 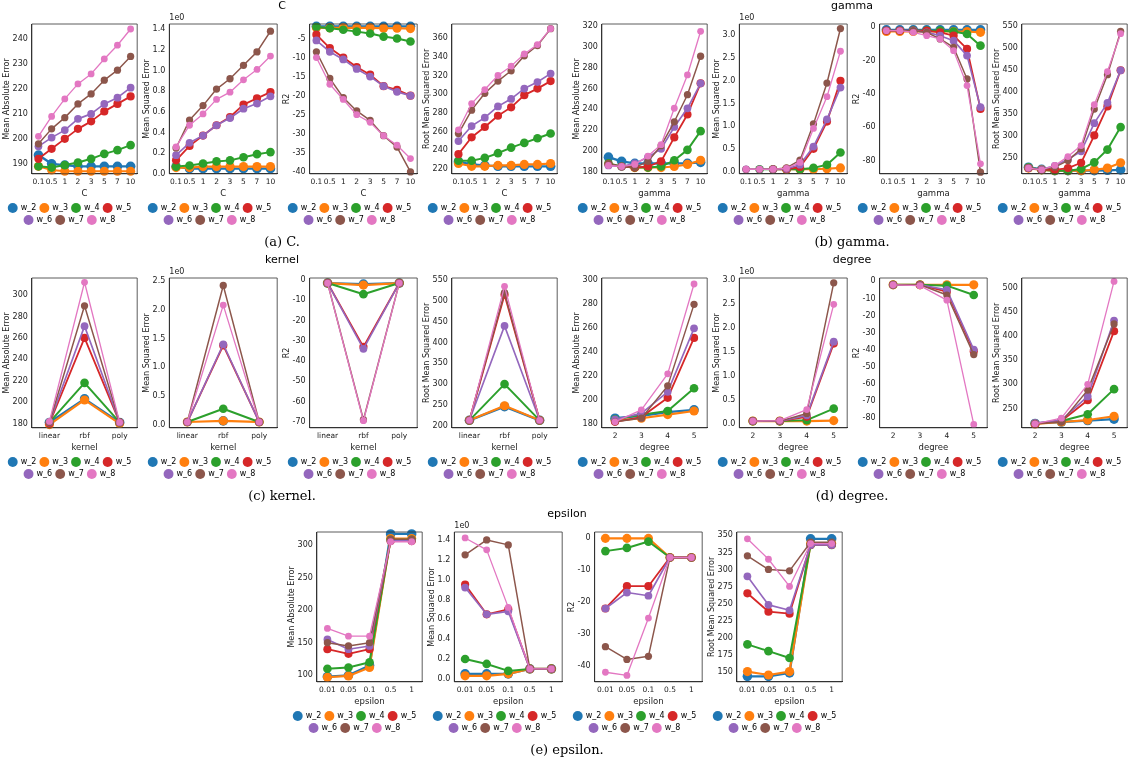 I want to click on y-axis-title: Mean Absolute Error, so click(x=6, y=98).